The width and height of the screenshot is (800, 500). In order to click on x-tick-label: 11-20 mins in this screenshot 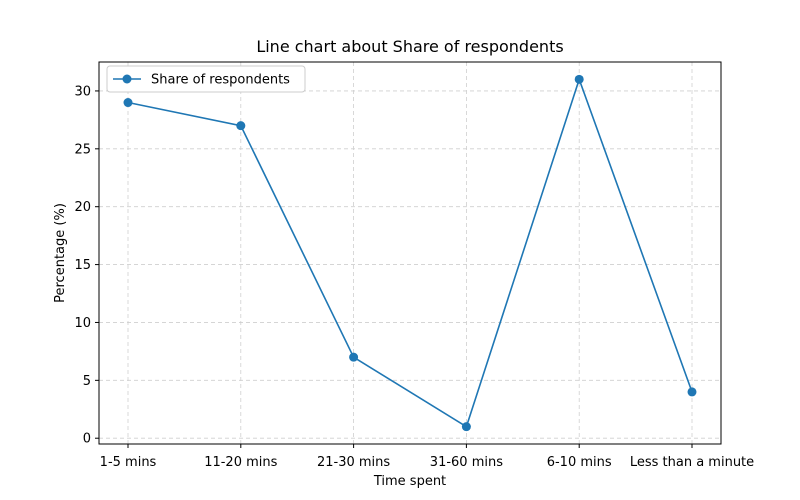, I will do `click(240, 462)`.